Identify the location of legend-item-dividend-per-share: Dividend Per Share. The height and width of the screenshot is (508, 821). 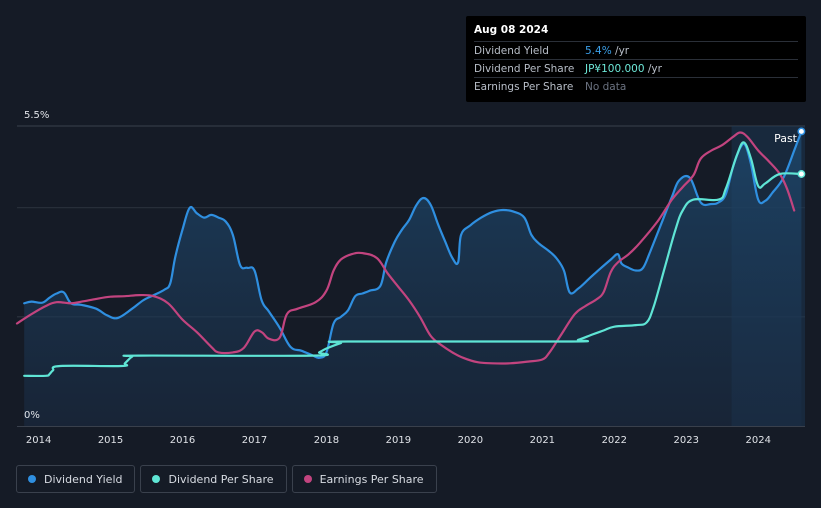
(213, 479).